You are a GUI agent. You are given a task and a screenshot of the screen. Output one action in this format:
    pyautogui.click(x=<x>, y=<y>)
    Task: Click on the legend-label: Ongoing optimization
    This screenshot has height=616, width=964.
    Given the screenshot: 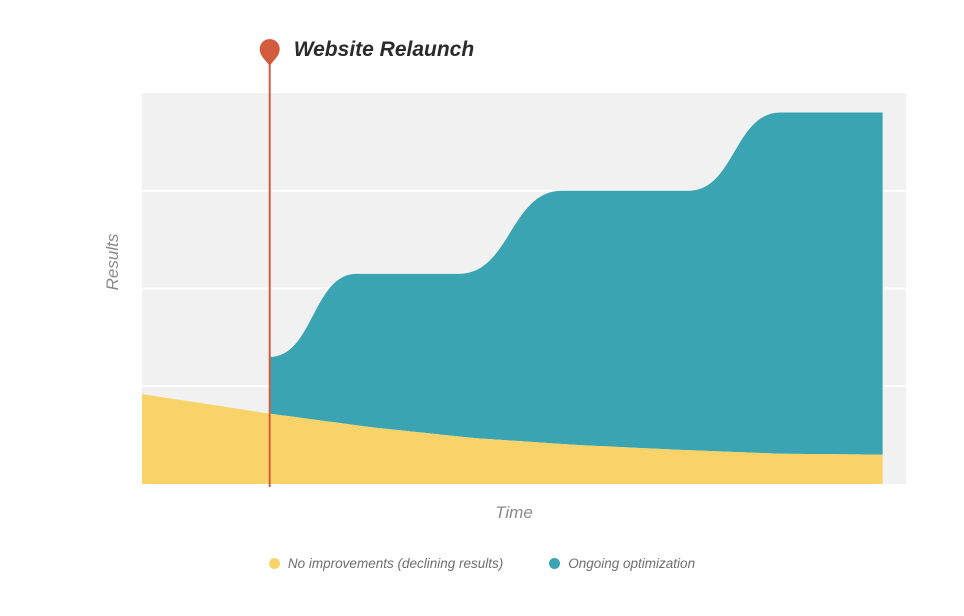 What is the action you would take?
    pyautogui.click(x=632, y=563)
    